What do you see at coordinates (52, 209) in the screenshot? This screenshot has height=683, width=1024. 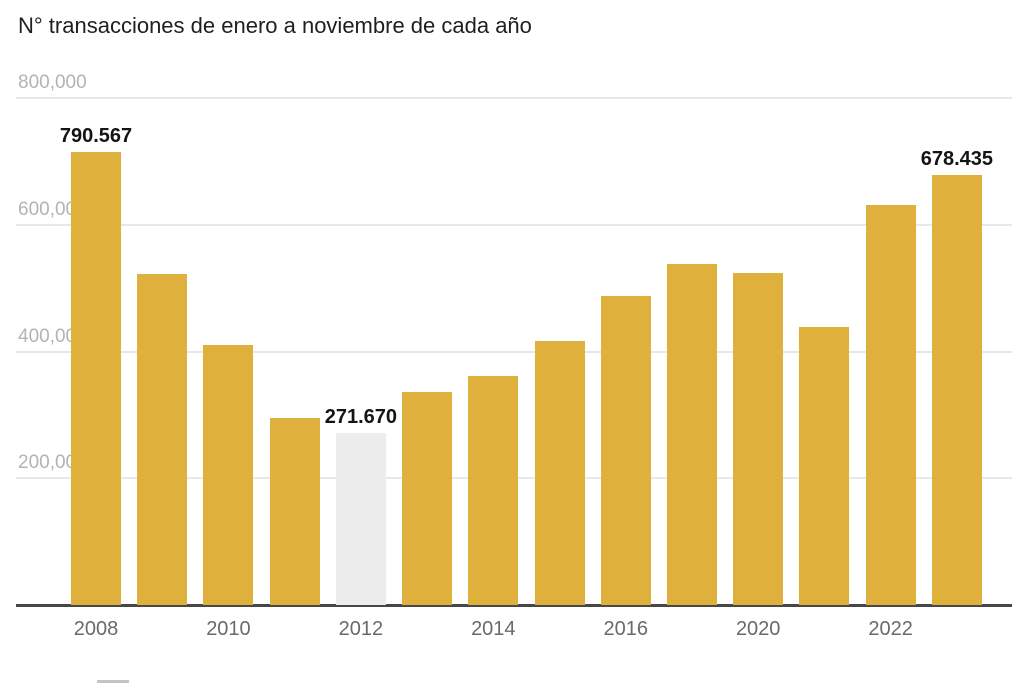 I see `y-axis-tick-label: 600,000` at bounding box center [52, 209].